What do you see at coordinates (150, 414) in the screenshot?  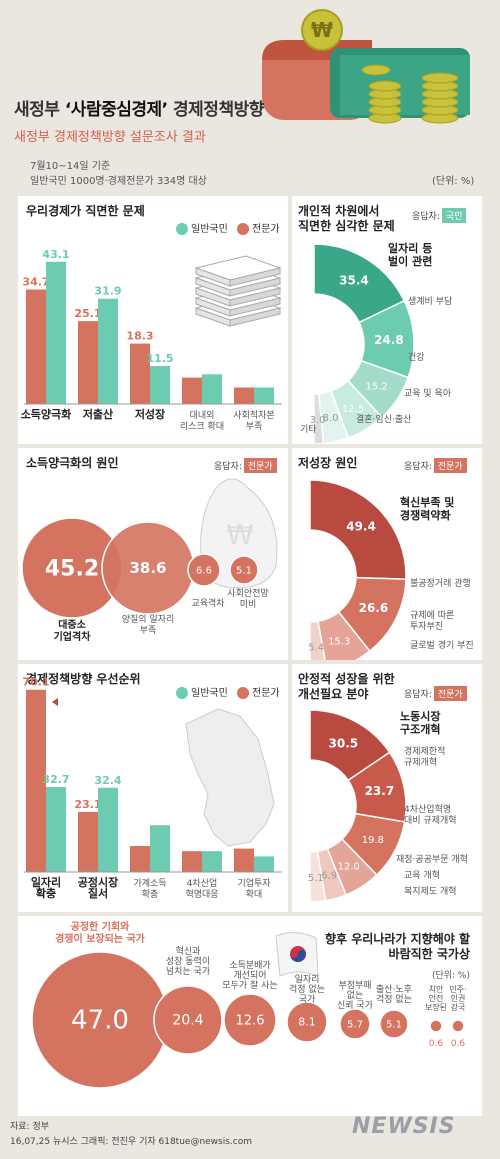 I see `category-label: 저성장` at bounding box center [150, 414].